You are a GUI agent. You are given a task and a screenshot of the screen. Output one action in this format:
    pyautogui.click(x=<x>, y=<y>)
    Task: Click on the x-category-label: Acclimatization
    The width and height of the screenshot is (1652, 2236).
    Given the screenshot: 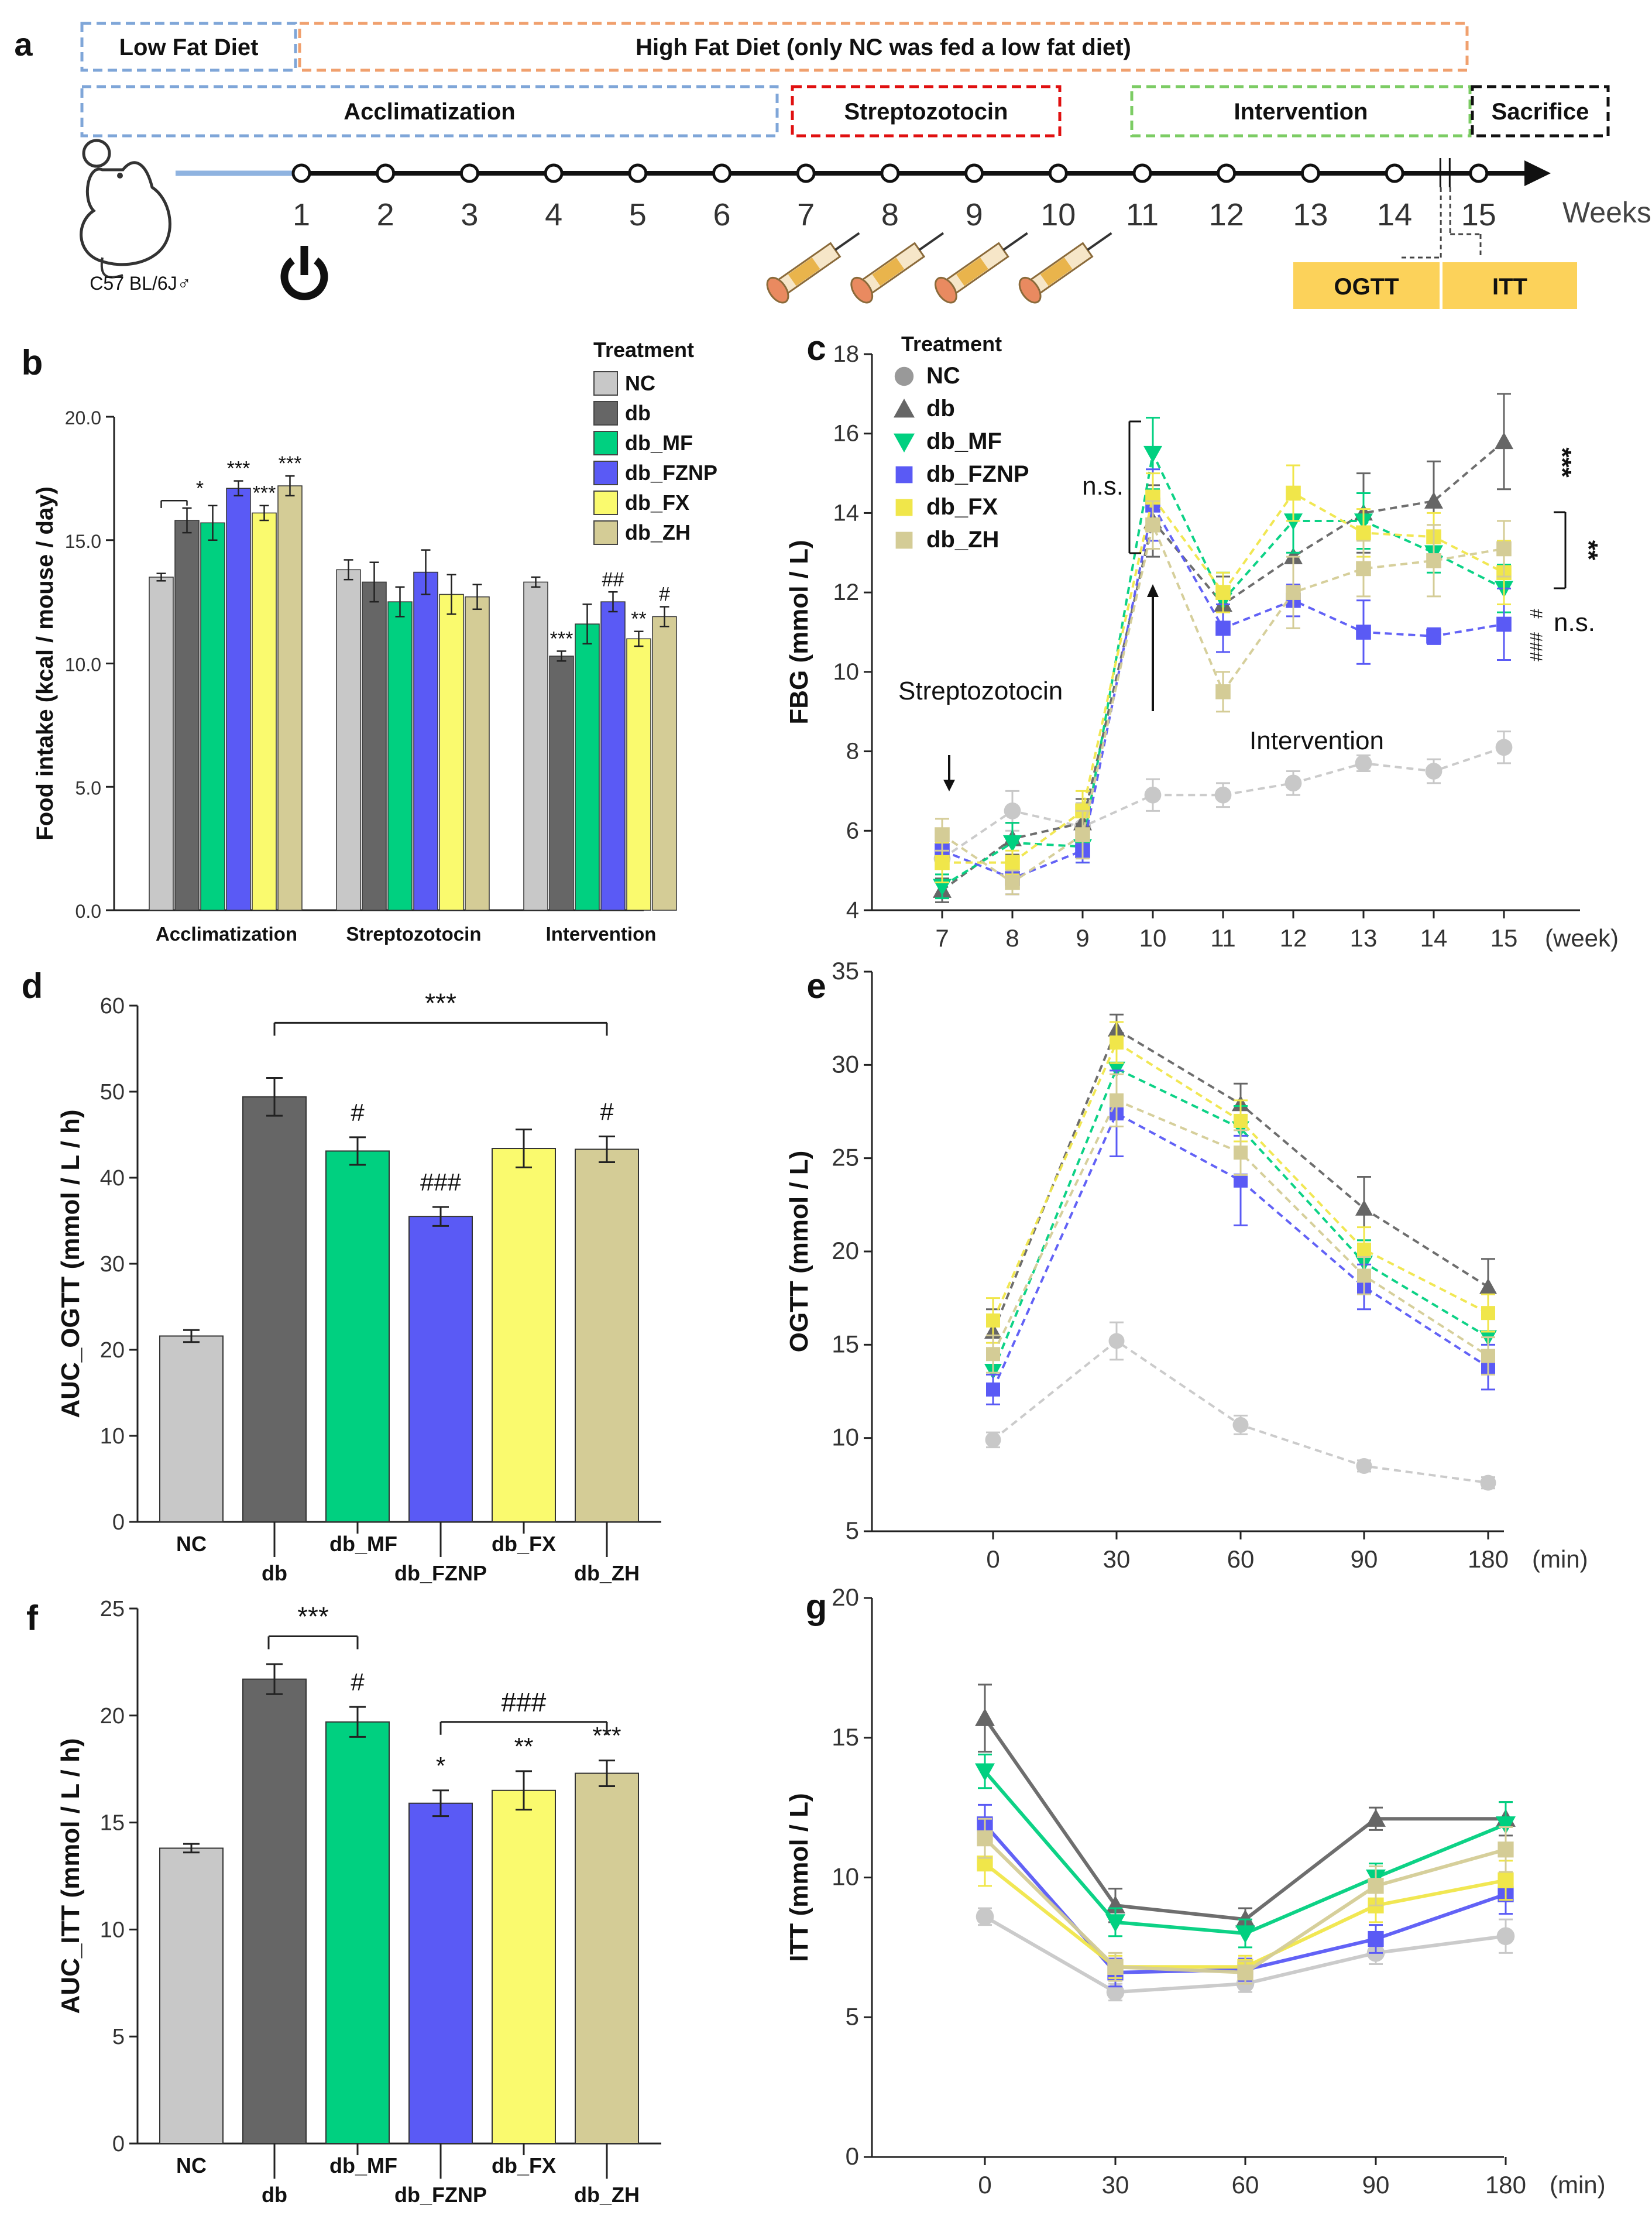 What is the action you would take?
    pyautogui.click(x=227, y=934)
    